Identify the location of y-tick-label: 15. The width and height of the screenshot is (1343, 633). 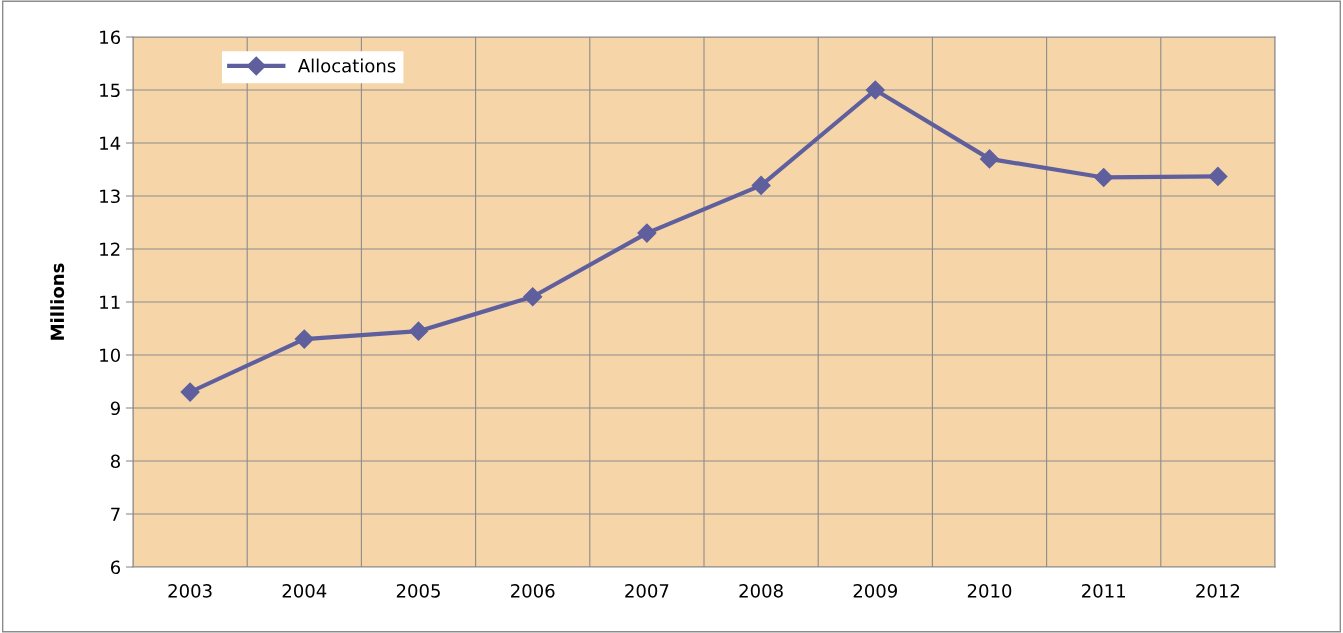
(110, 90).